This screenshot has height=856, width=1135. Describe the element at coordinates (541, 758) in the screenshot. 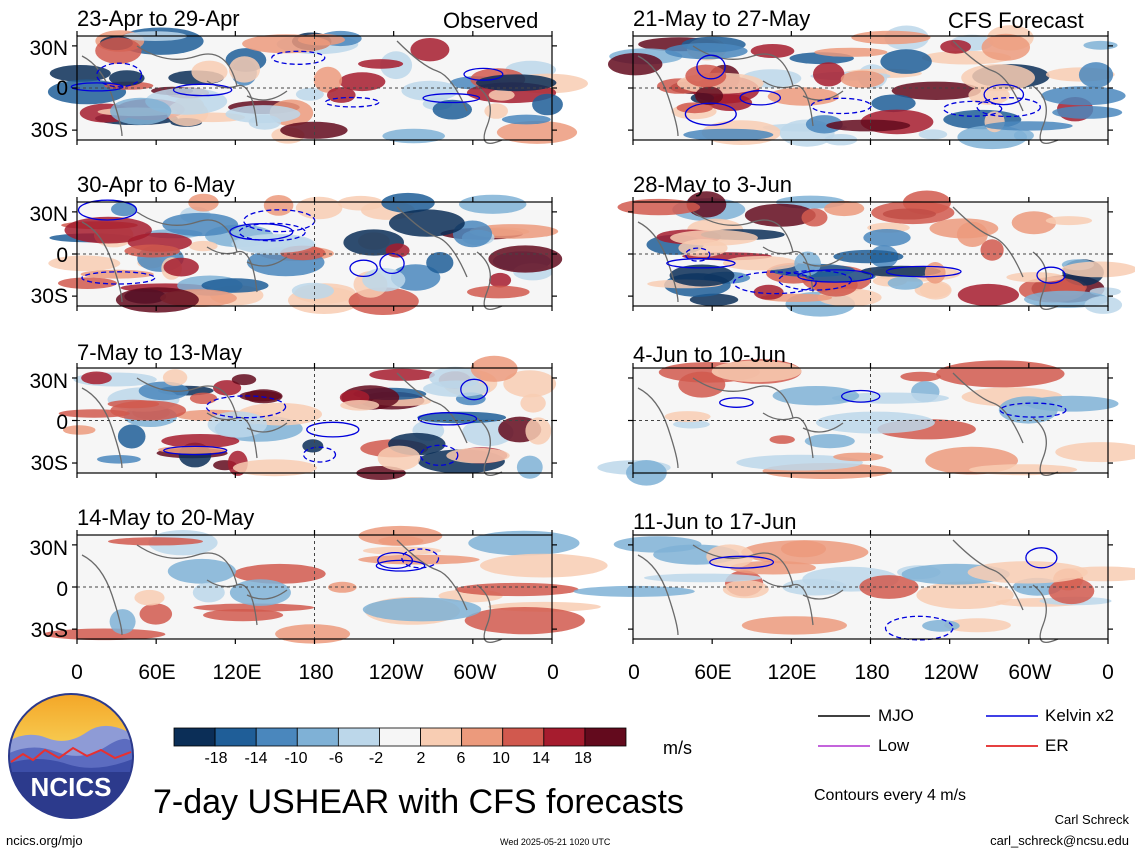

I see `colorbar-label: 14` at that location.